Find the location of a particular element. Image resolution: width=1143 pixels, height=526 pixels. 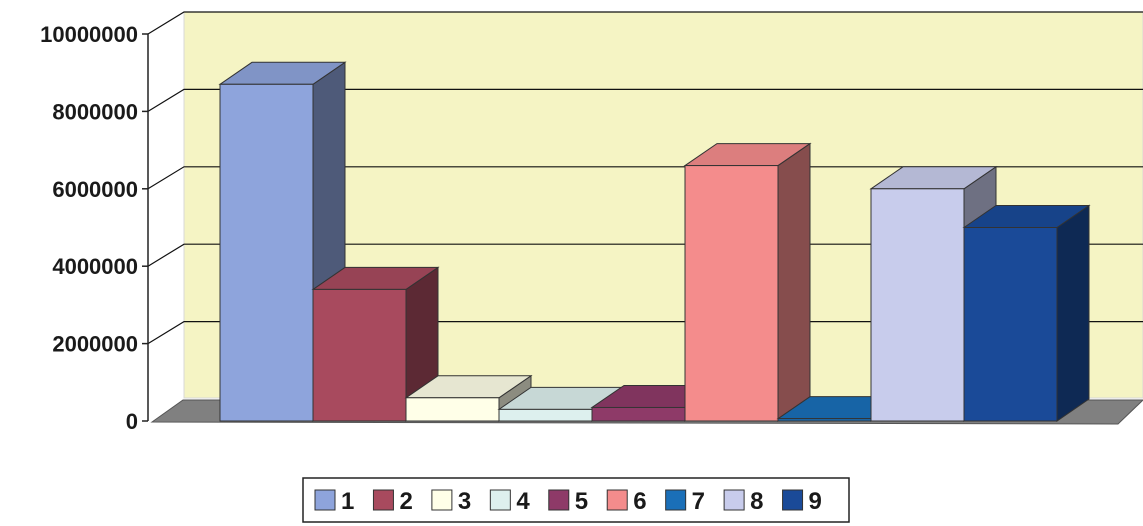

legend: 1 2 3 4 5 6 7 8 9 is located at coordinates (576, 500).